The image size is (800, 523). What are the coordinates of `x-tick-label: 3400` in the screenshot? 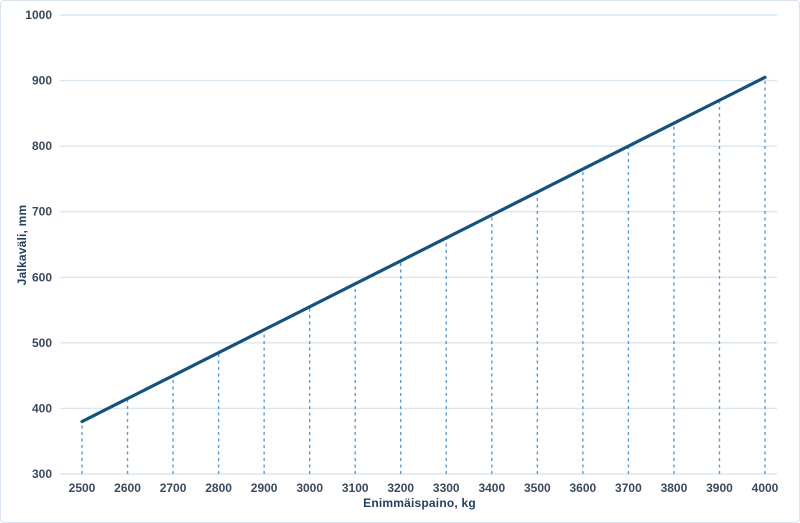 It's located at (491, 488).